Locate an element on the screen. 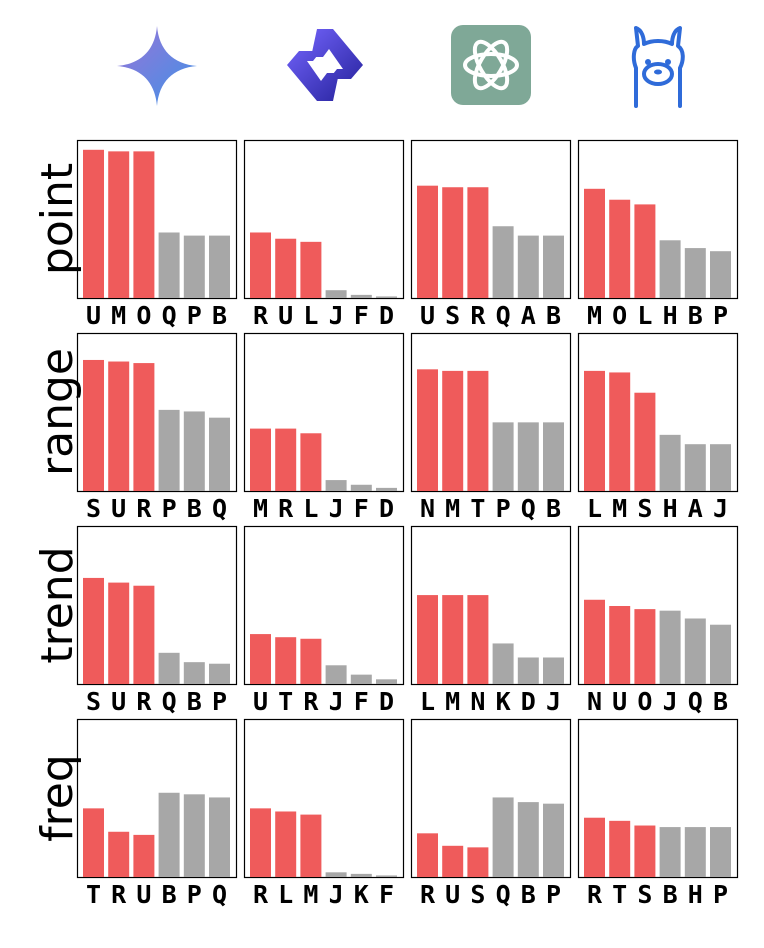  tick-label-3-2-2: S is located at coordinates (477, 894).